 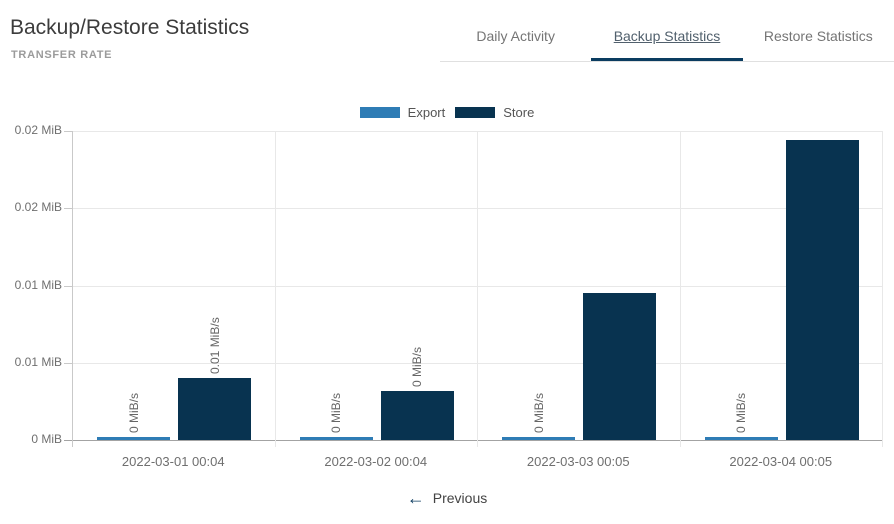 I want to click on previous-button: ← Previous, so click(x=447, y=498).